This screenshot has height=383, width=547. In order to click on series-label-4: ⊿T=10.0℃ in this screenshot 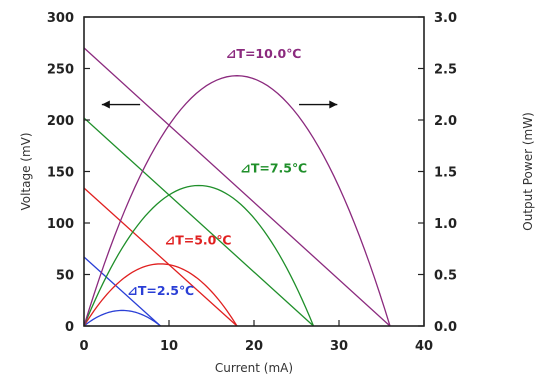, I will do `click(263, 53)`.